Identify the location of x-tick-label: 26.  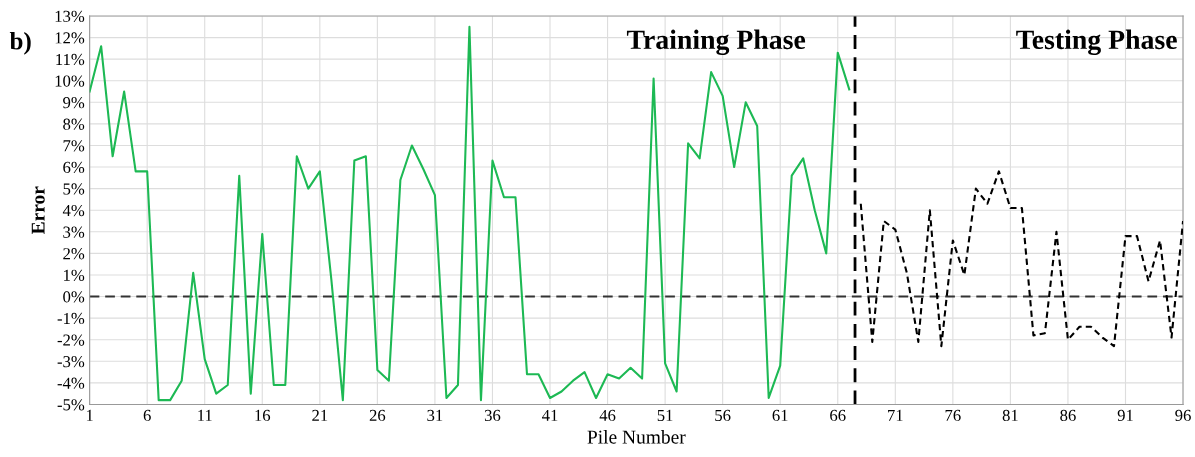
(377, 415).